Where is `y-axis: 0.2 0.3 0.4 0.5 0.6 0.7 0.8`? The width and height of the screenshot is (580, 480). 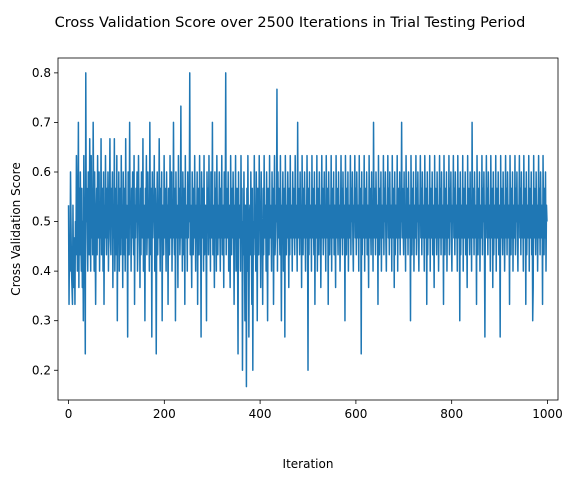
y-axis: 0.2 0.3 0.4 0.5 0.6 0.7 0.8 is located at coordinates (45, 221).